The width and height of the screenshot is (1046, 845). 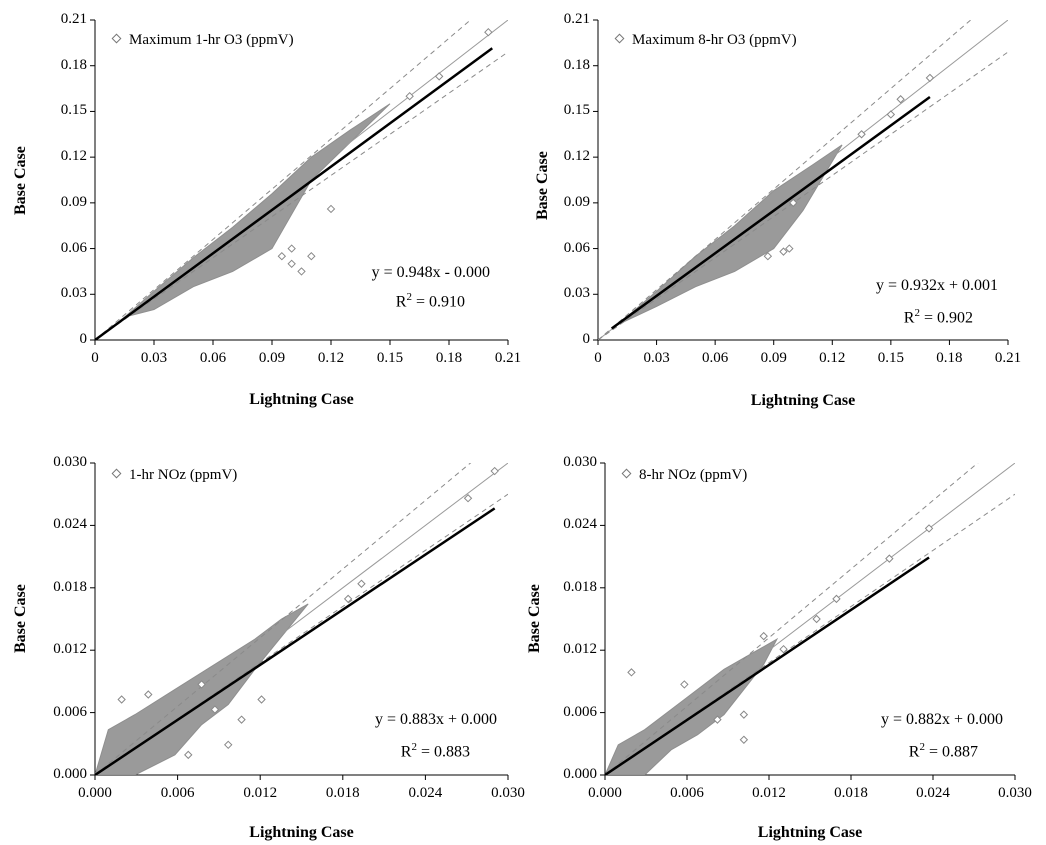 I want to click on x-tick-label: 0.03, so click(x=656, y=358).